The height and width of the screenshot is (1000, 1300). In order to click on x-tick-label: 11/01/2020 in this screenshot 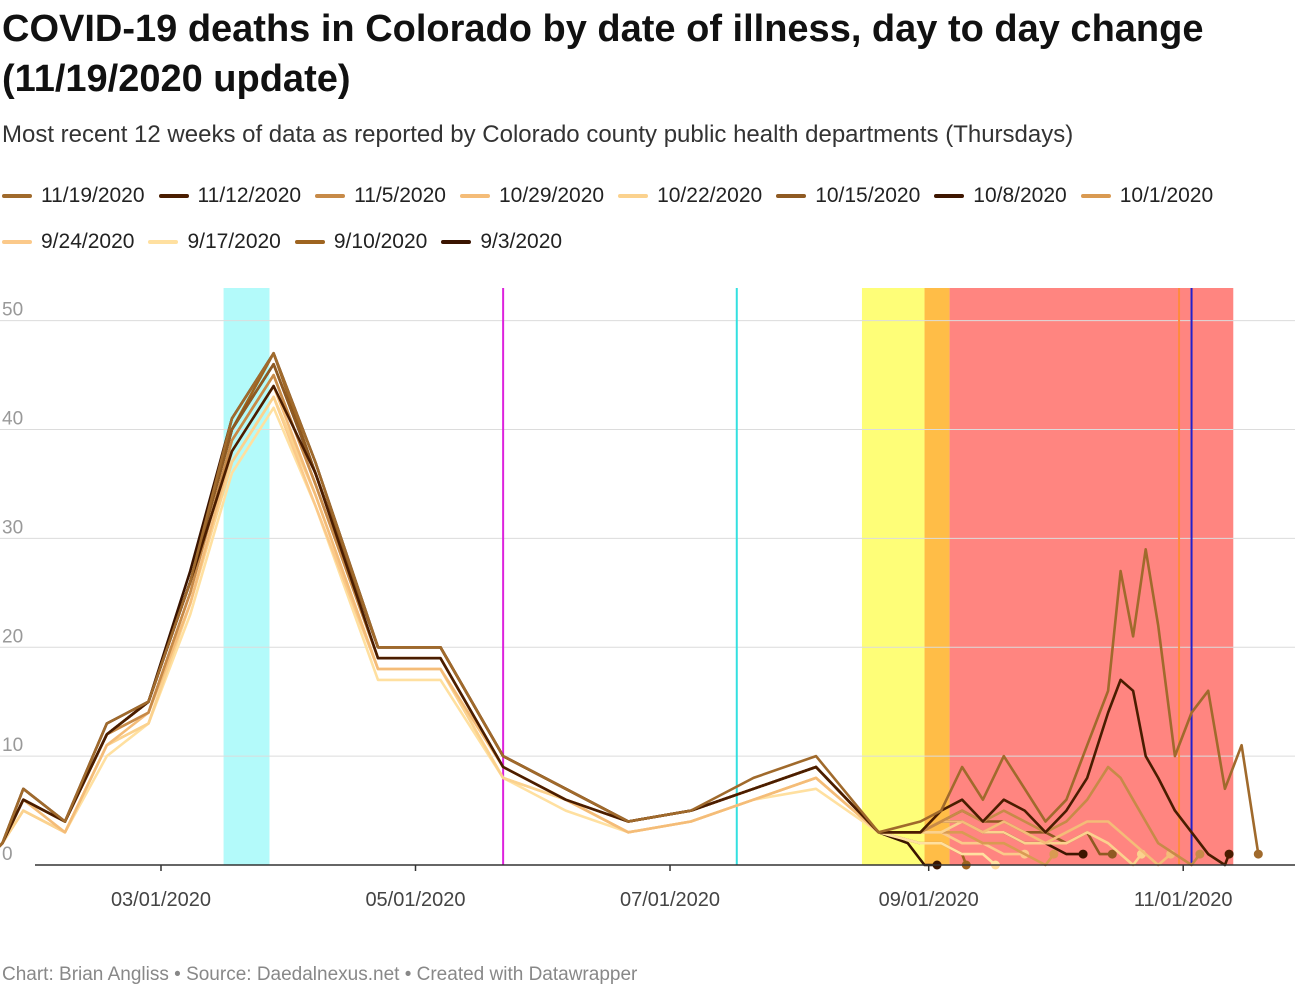, I will do `click(1183, 900)`.